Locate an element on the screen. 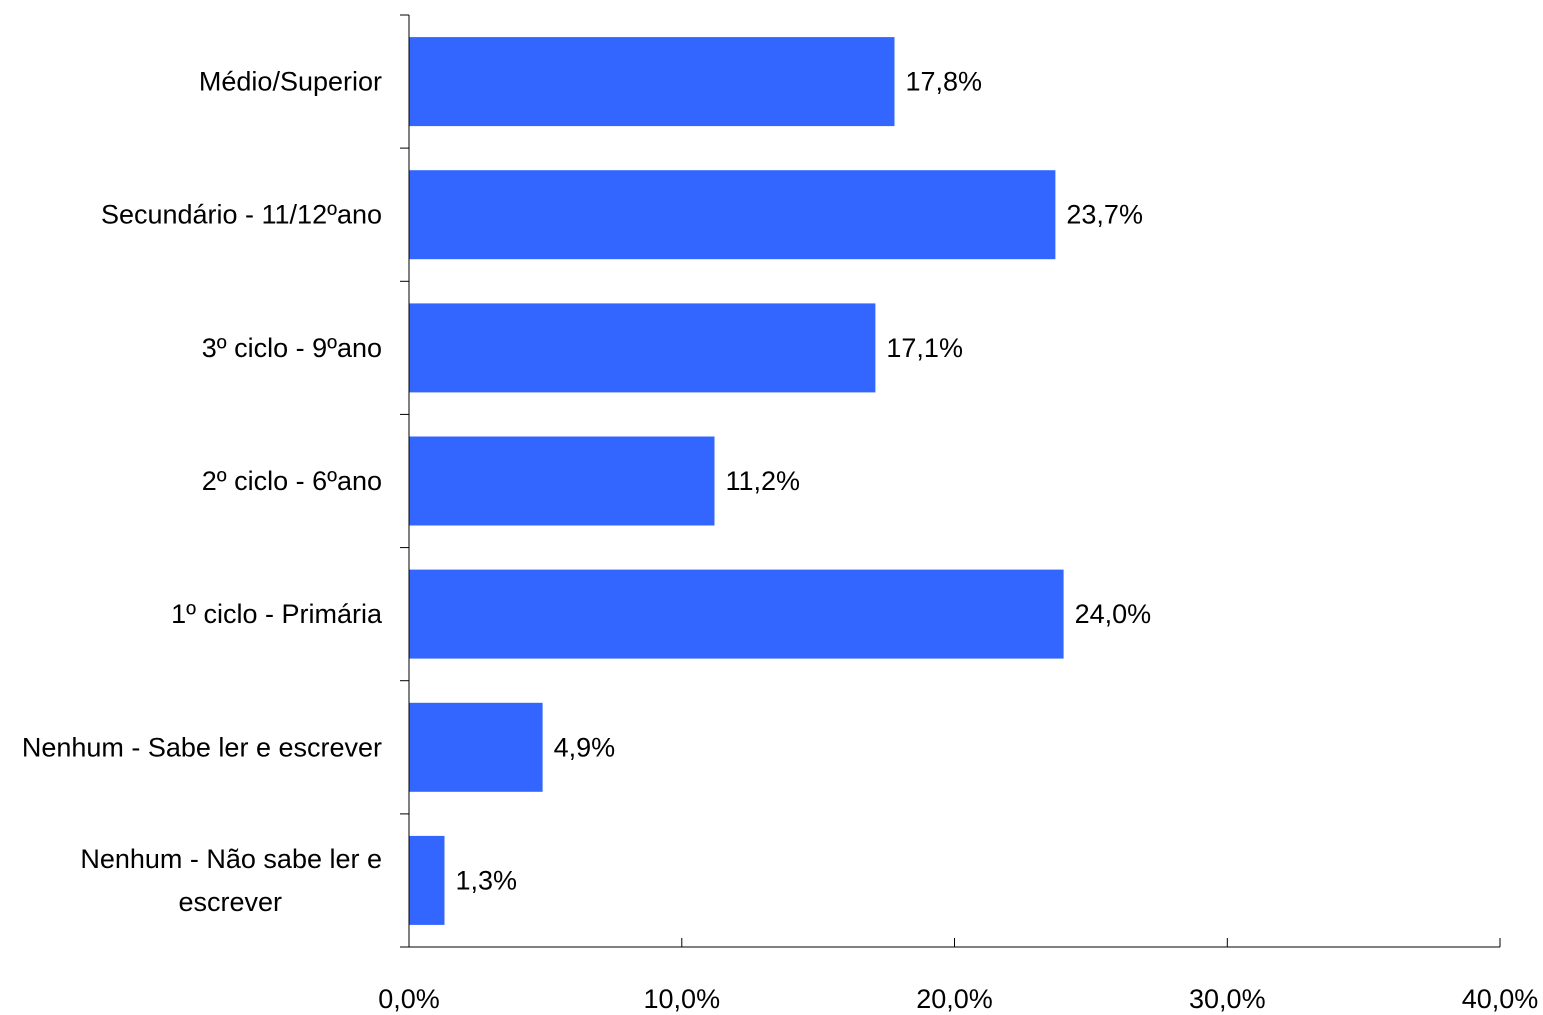  category-label-3: 2º ciclo - 6ºano is located at coordinates (292, 481).